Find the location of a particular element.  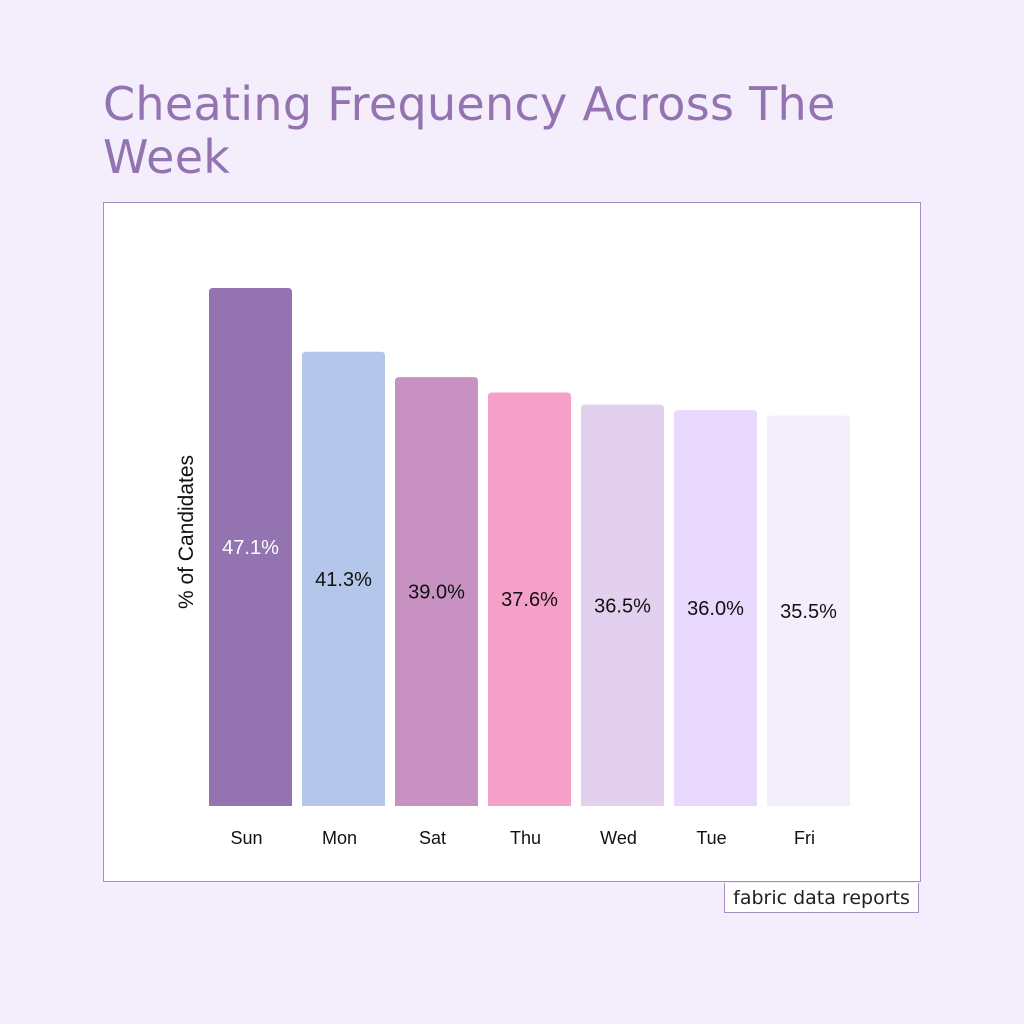

x-tick-wed: Wed is located at coordinates (618, 838).